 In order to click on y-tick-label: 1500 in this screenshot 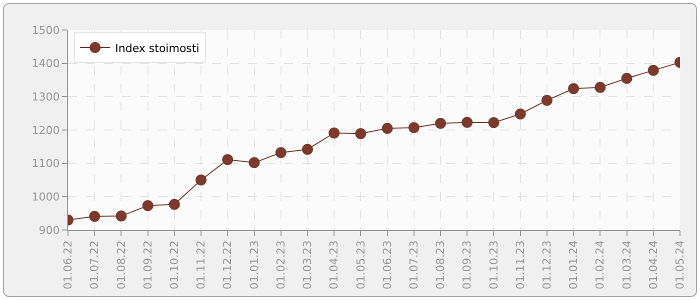, I will do `click(46, 30)`.